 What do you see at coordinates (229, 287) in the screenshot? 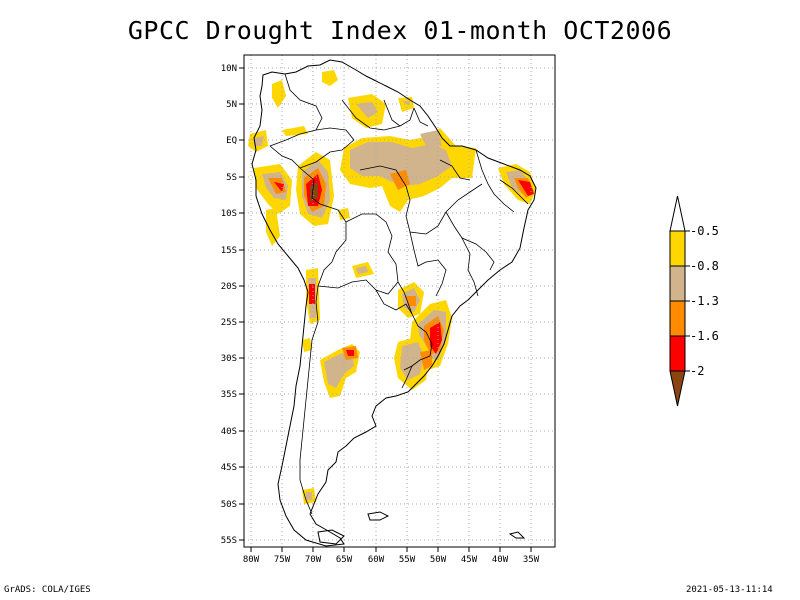
I see `lat-label: 20S` at bounding box center [229, 287].